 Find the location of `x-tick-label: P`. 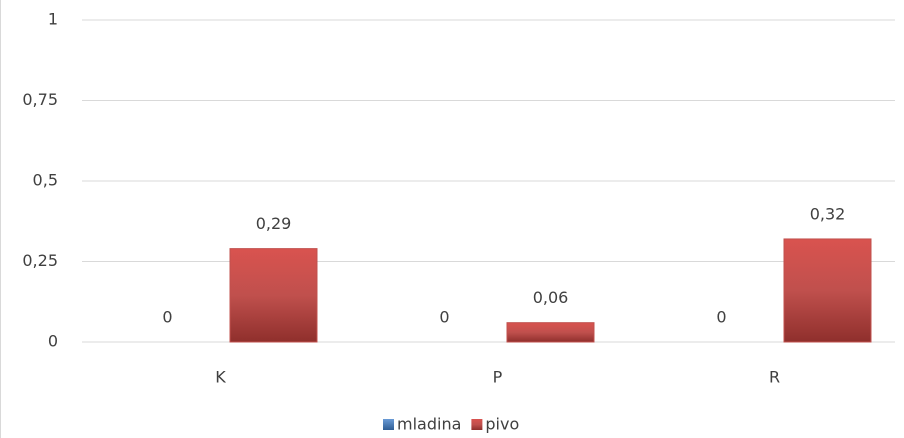

x-tick-label: P is located at coordinates (498, 377).